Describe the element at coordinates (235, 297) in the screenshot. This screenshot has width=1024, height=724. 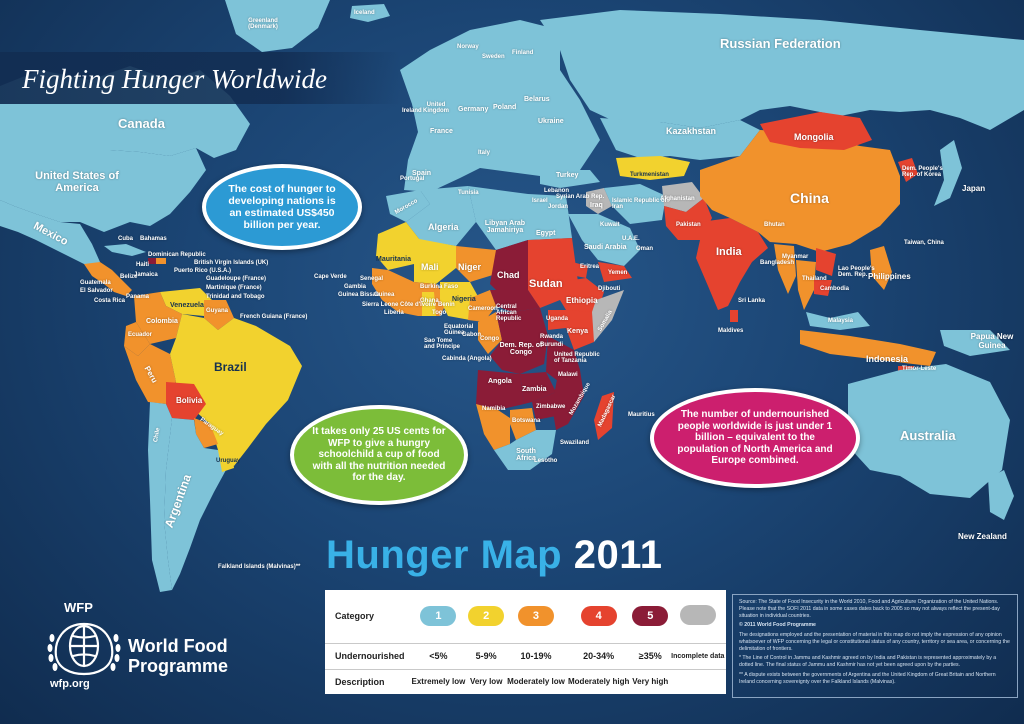
I see `label-trinidad: Trinidad and Tobago` at that location.